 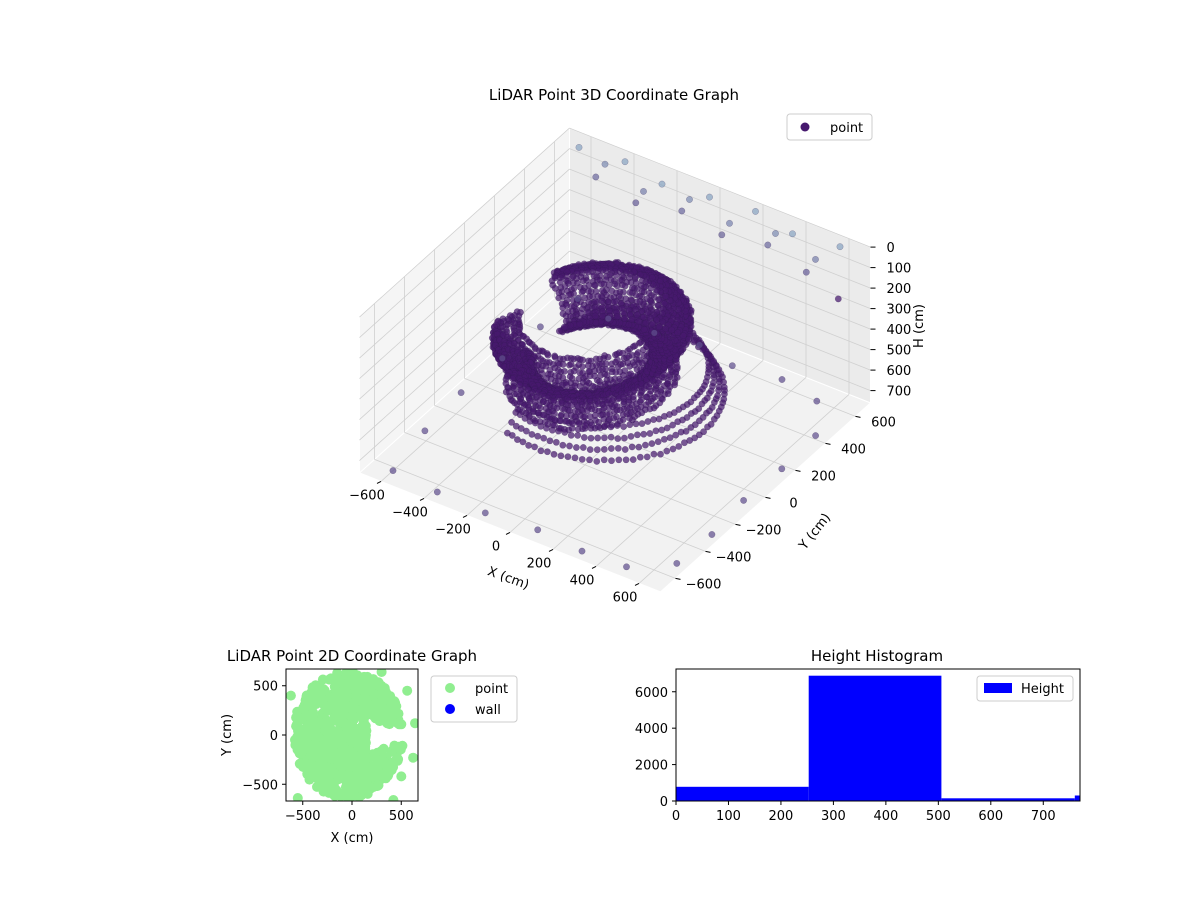 What do you see at coordinates (508, 533) in the screenshot?
I see `tick-3d-x` at bounding box center [508, 533].